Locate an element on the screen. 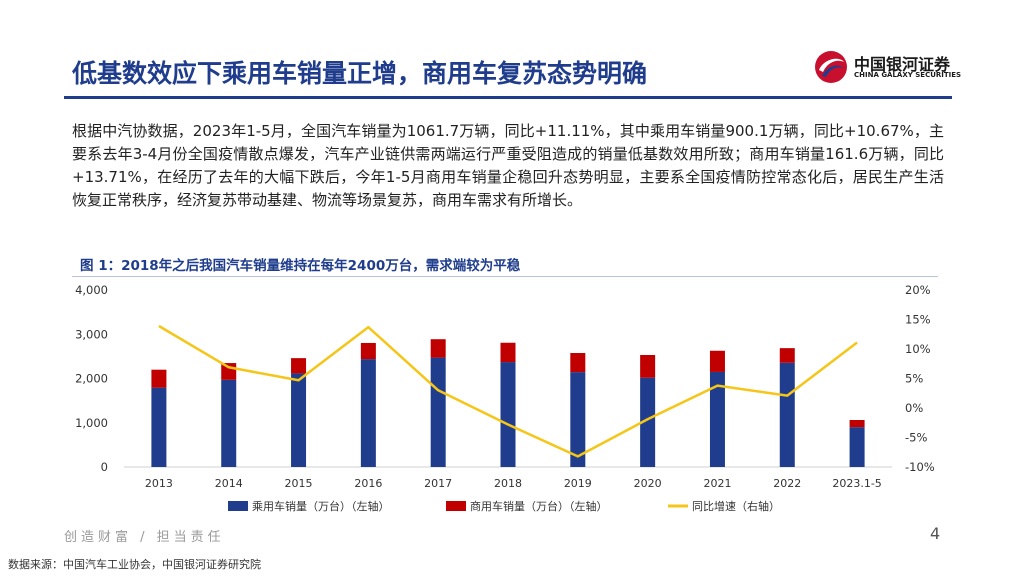 The image size is (1024, 576). y-right-tick-label: 10% is located at coordinates (918, 349).